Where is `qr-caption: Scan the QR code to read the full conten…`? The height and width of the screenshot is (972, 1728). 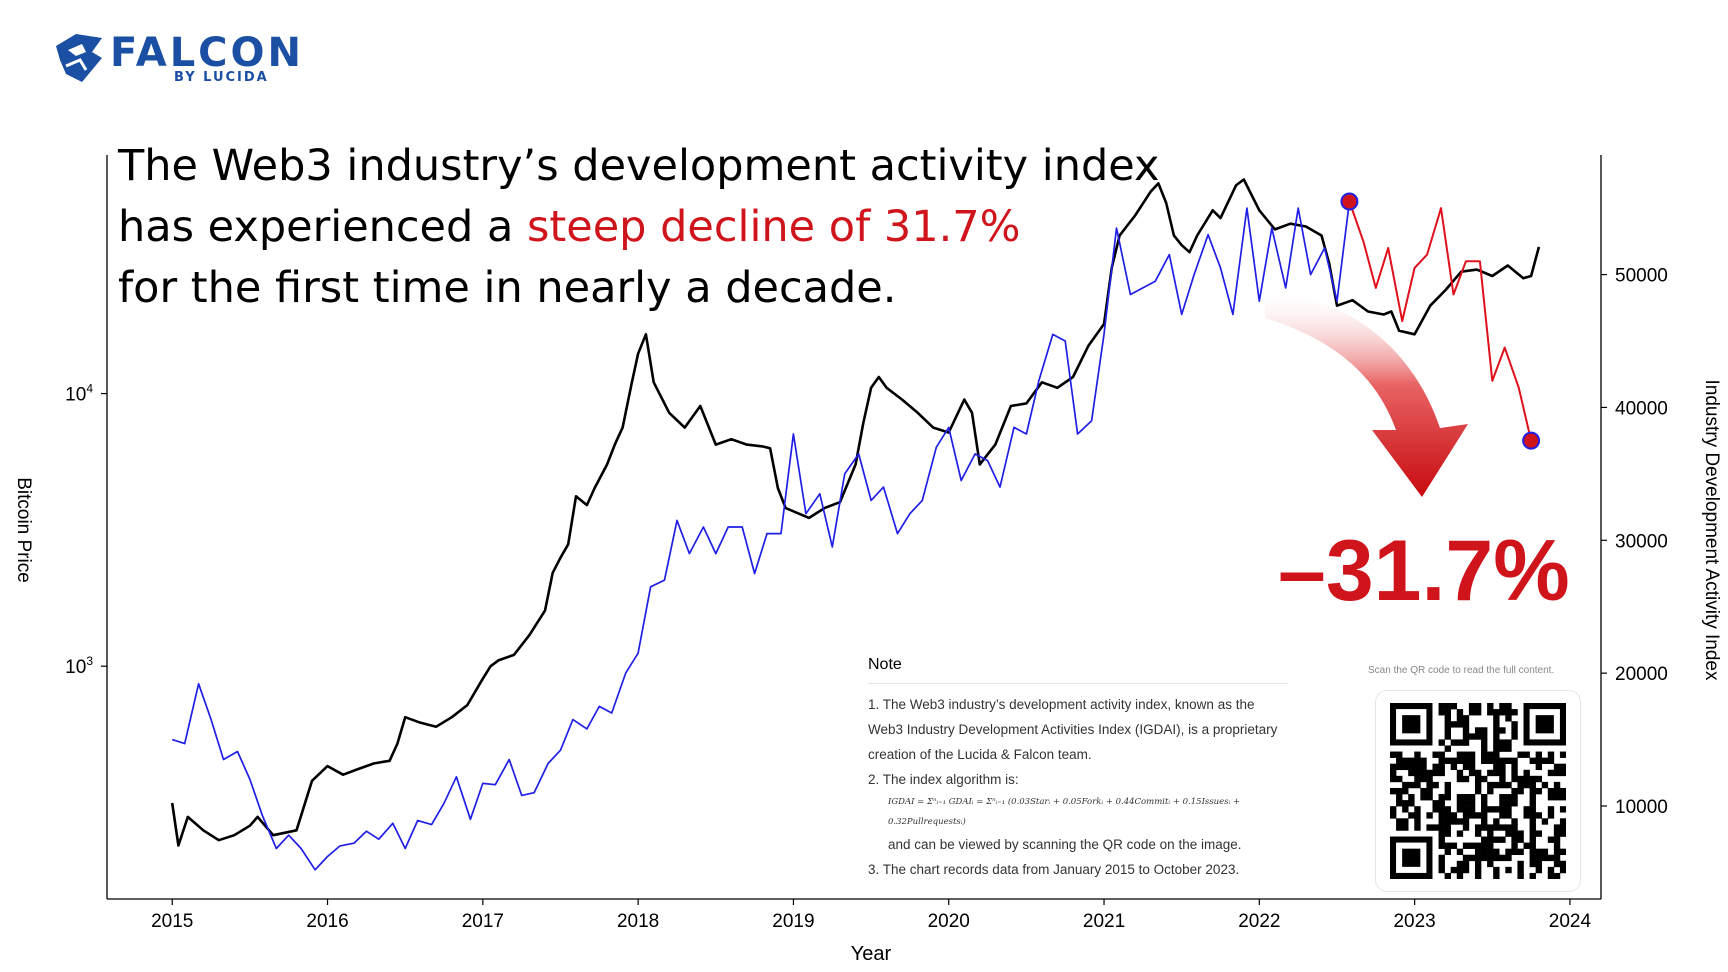 qr-caption: Scan the QR code to read the full conten… is located at coordinates (1461, 670).